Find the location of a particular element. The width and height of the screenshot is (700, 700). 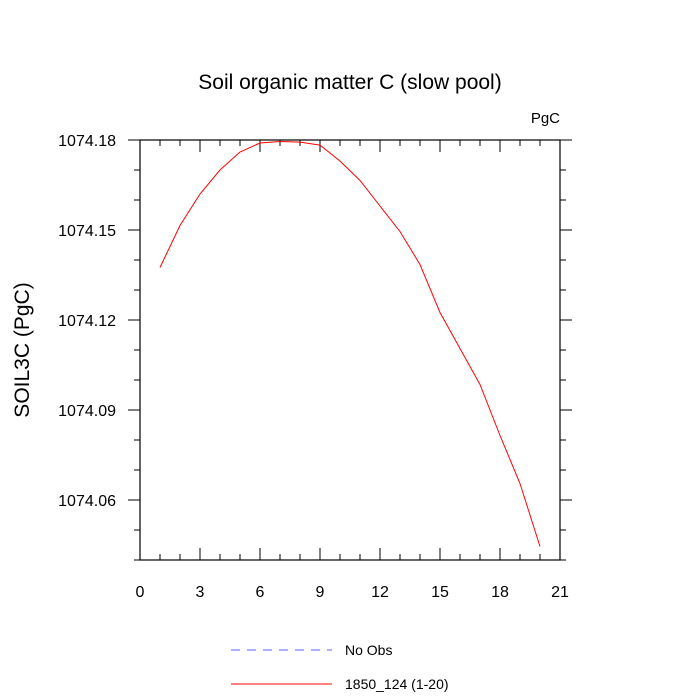

x-tick-label: 0 is located at coordinates (140, 592).